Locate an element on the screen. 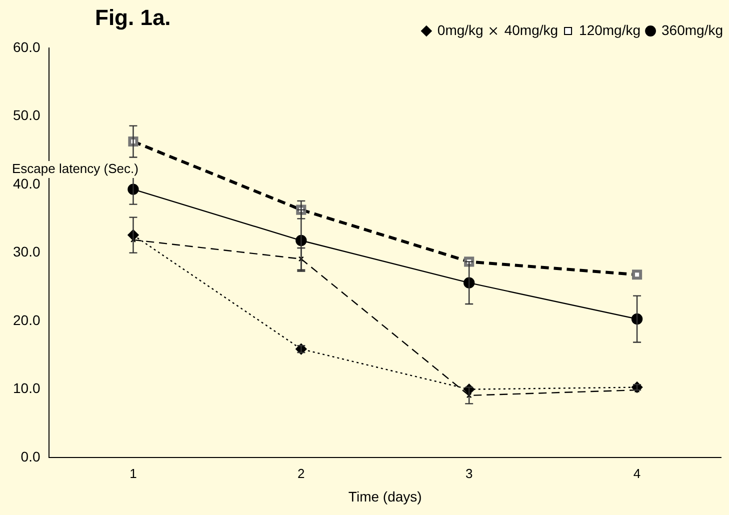 The width and height of the screenshot is (729, 515). legend-label: 360mg/kg is located at coordinates (692, 30).